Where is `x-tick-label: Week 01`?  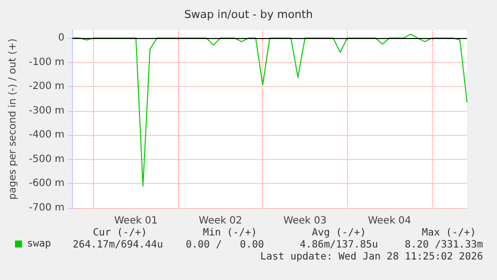 x-tick-label: Week 01 is located at coordinates (136, 221).